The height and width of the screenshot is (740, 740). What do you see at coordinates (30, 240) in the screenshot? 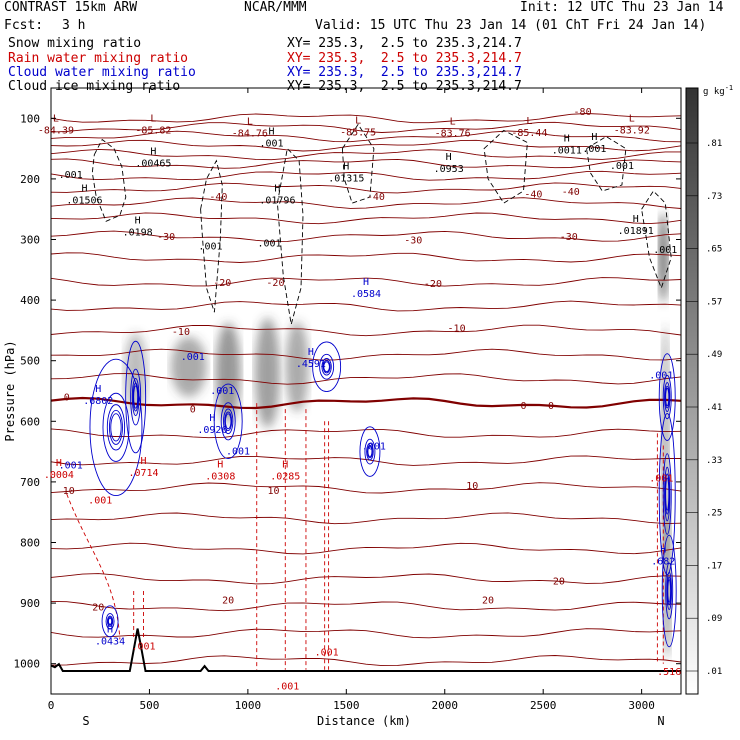
I see `y-tick-label: 300` at bounding box center [30, 240].